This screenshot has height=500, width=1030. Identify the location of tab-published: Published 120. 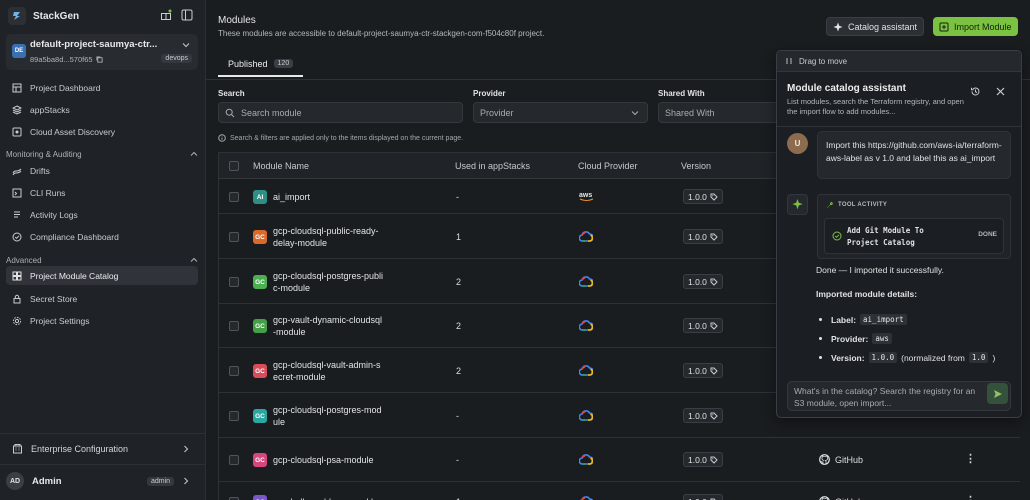
(261, 64).